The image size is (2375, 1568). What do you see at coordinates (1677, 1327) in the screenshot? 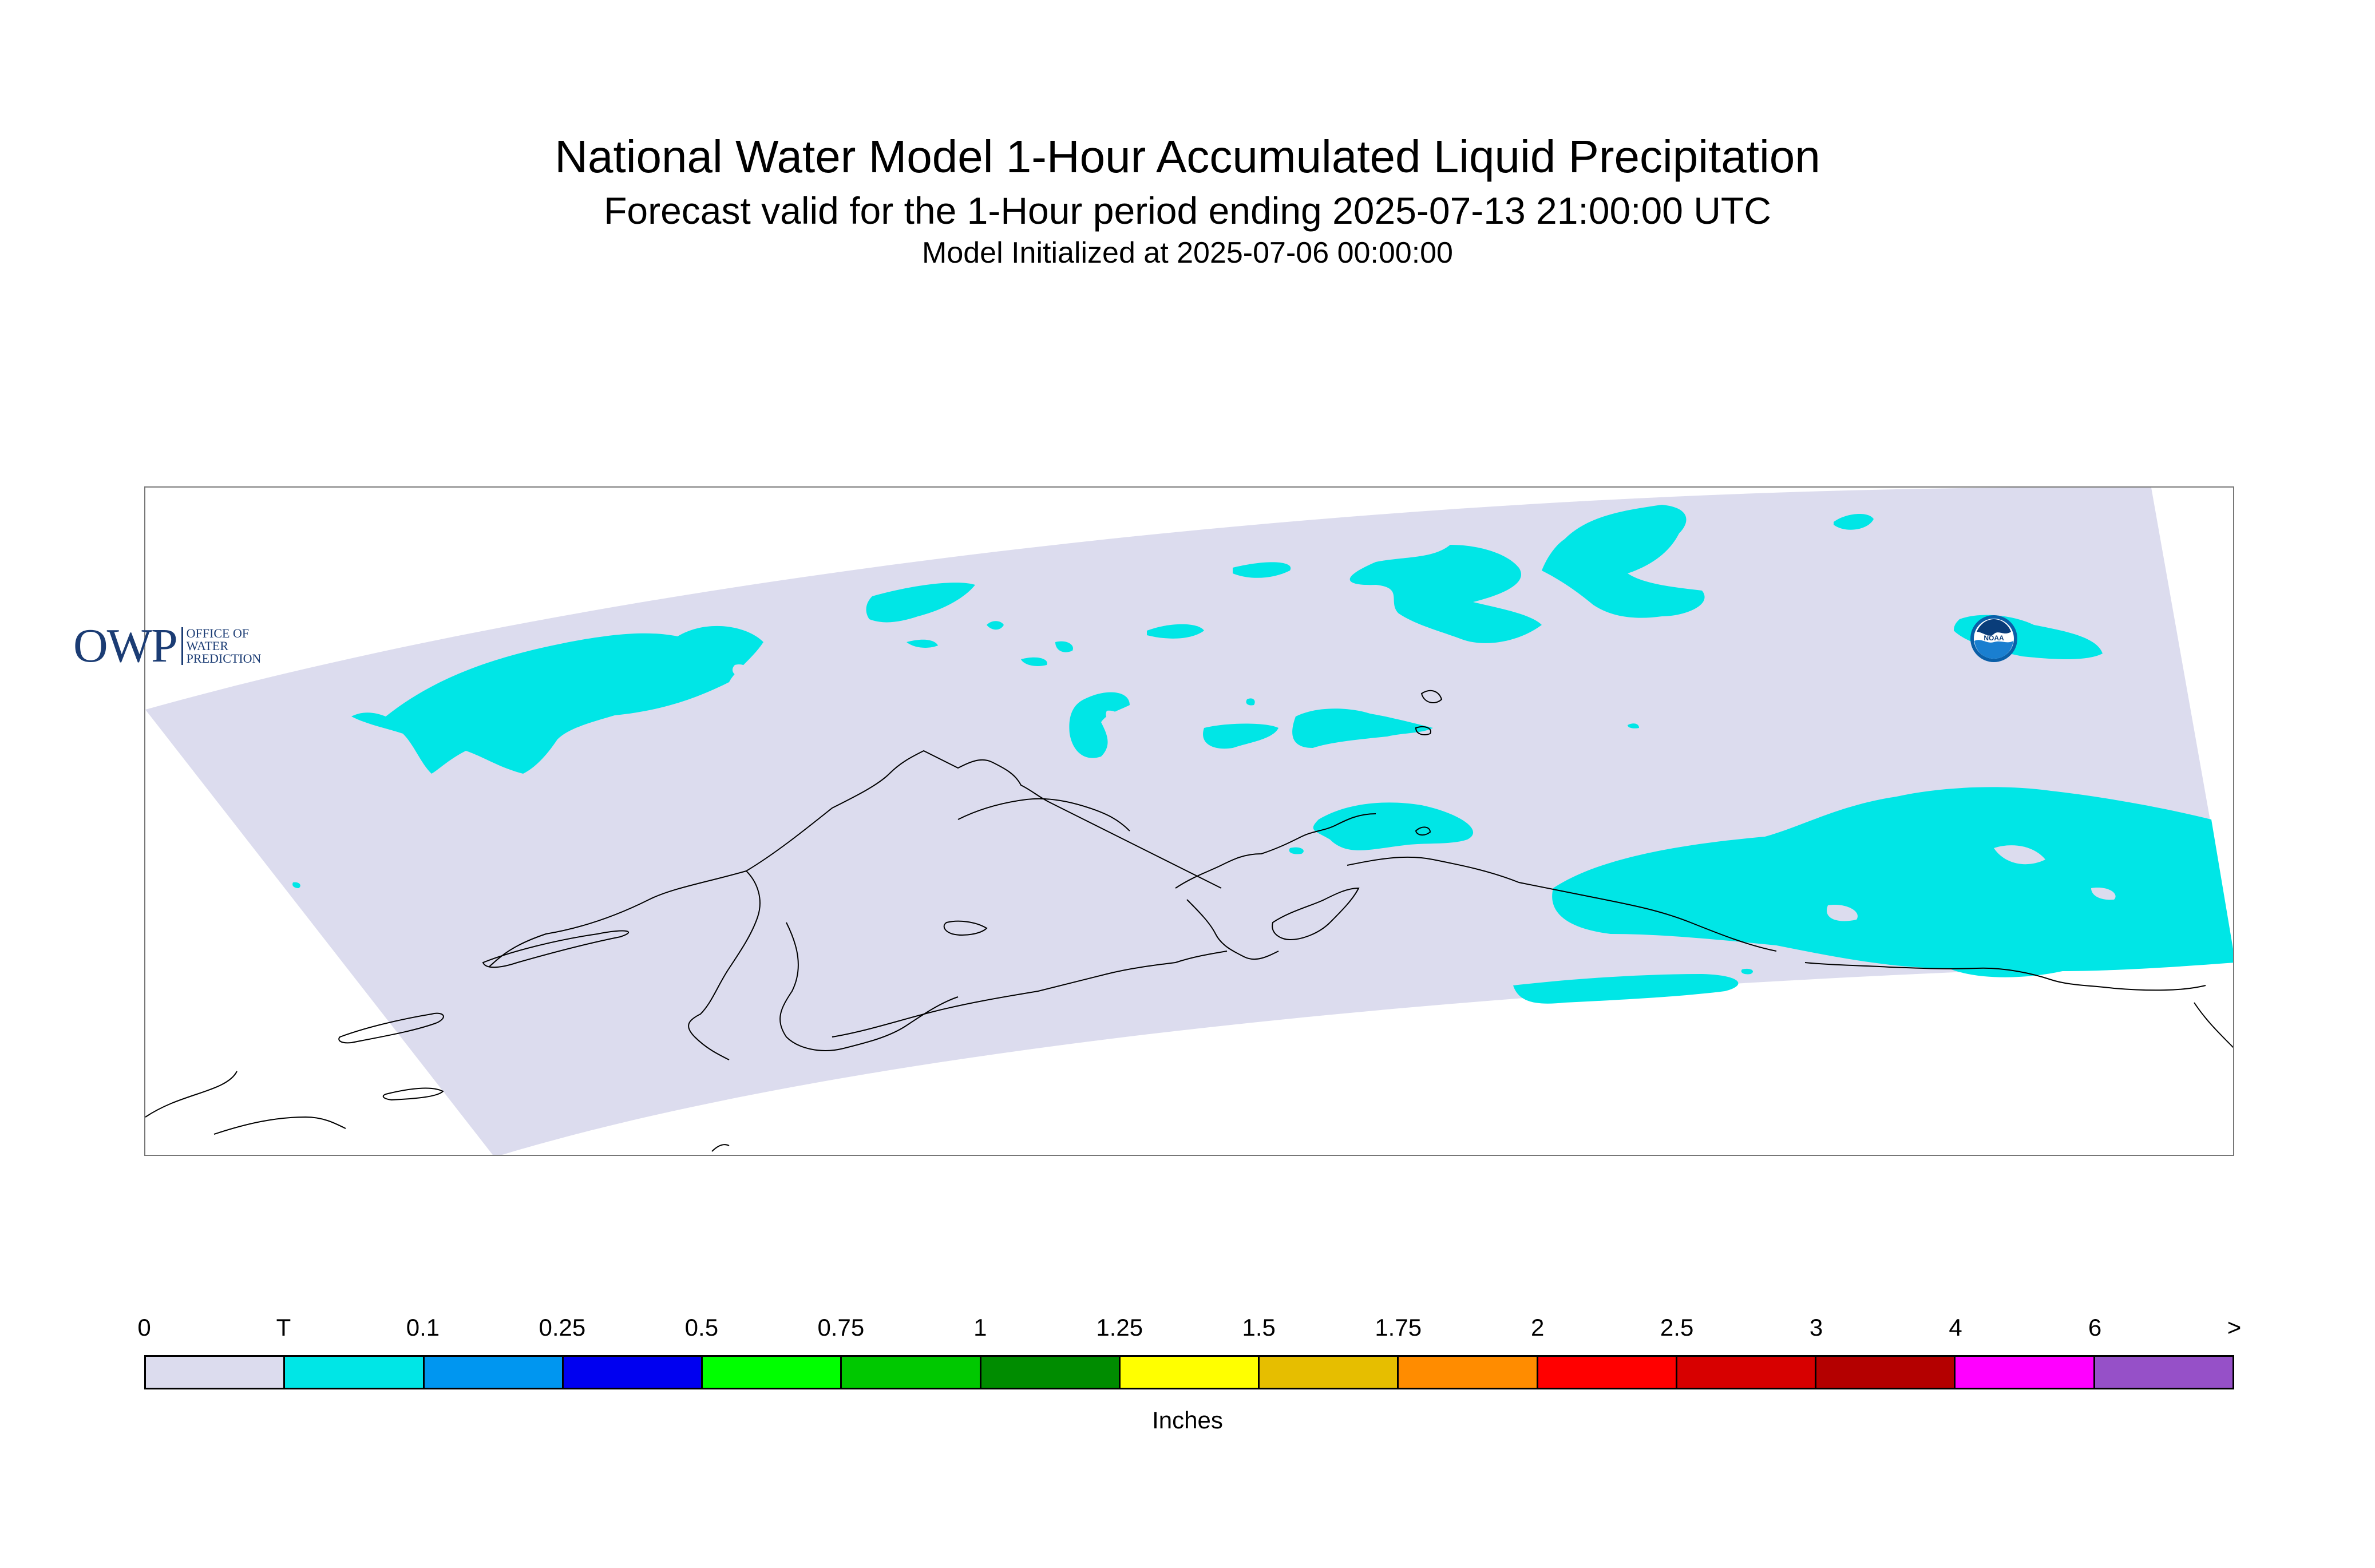
I see `legend-tick-label: 2.5` at bounding box center [1677, 1327].